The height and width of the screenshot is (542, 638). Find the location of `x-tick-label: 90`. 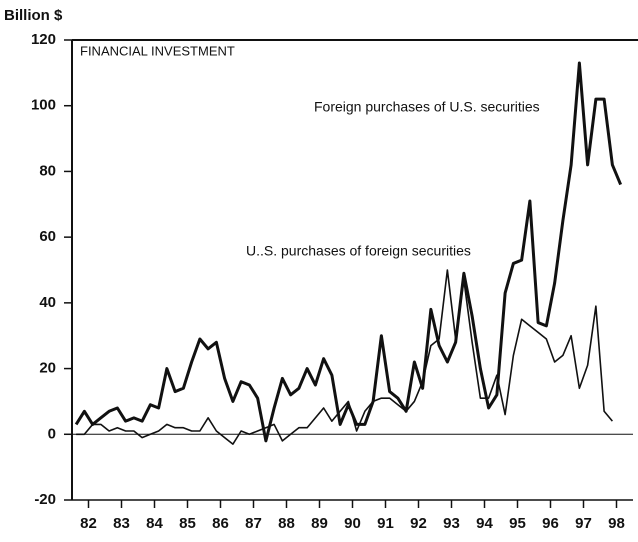

x-tick-label: 90 is located at coordinates (352, 523).